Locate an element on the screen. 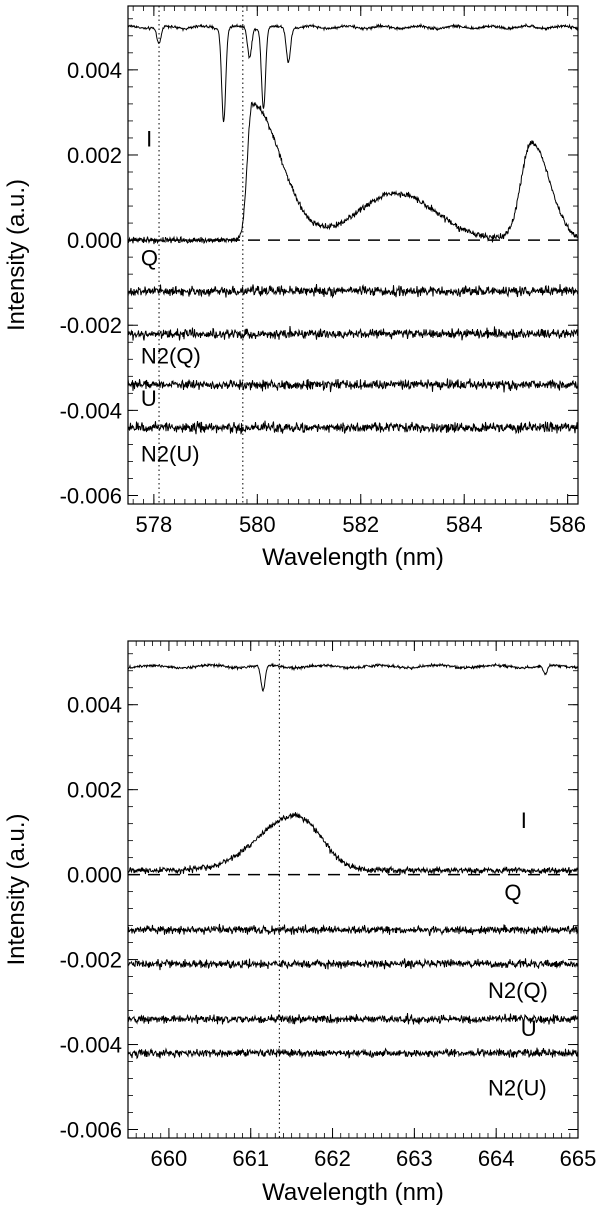 This screenshot has height=1208, width=600. x-tick-label: 580 is located at coordinates (257, 524).